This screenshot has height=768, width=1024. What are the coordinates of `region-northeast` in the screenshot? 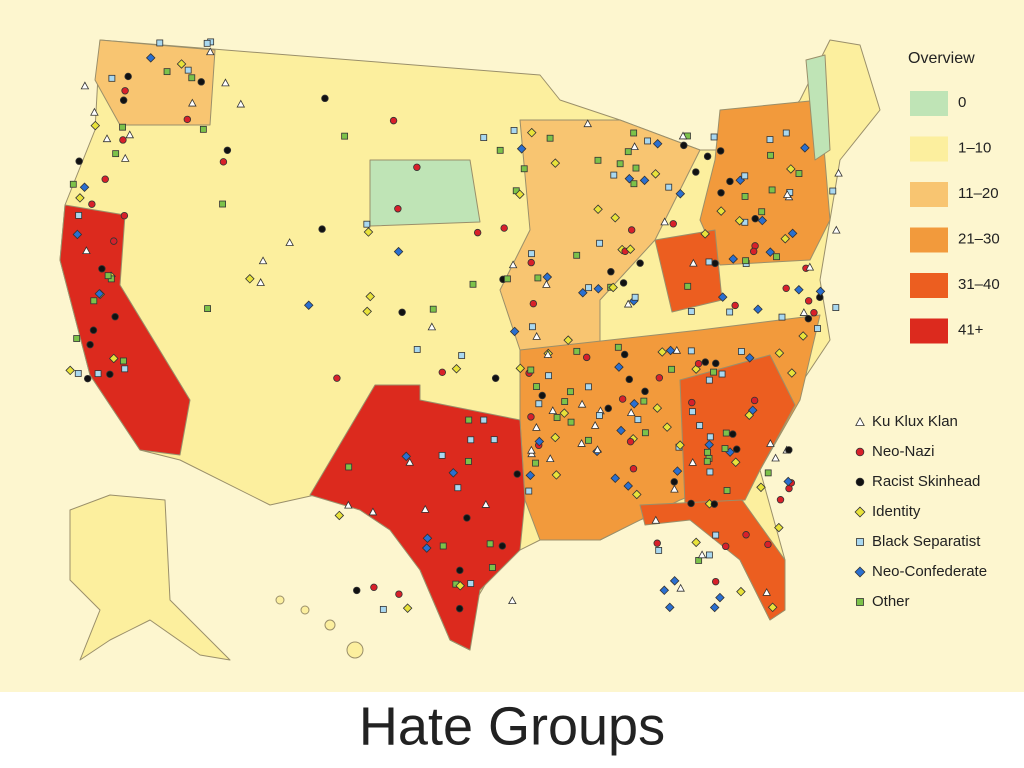 It's located at (765, 182).